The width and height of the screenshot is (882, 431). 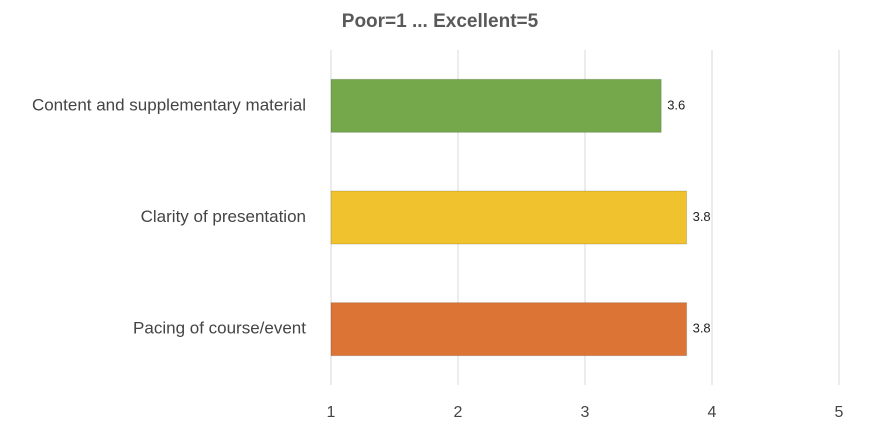 I want to click on y-tick-label: Clarity of presentation, so click(x=223, y=216).